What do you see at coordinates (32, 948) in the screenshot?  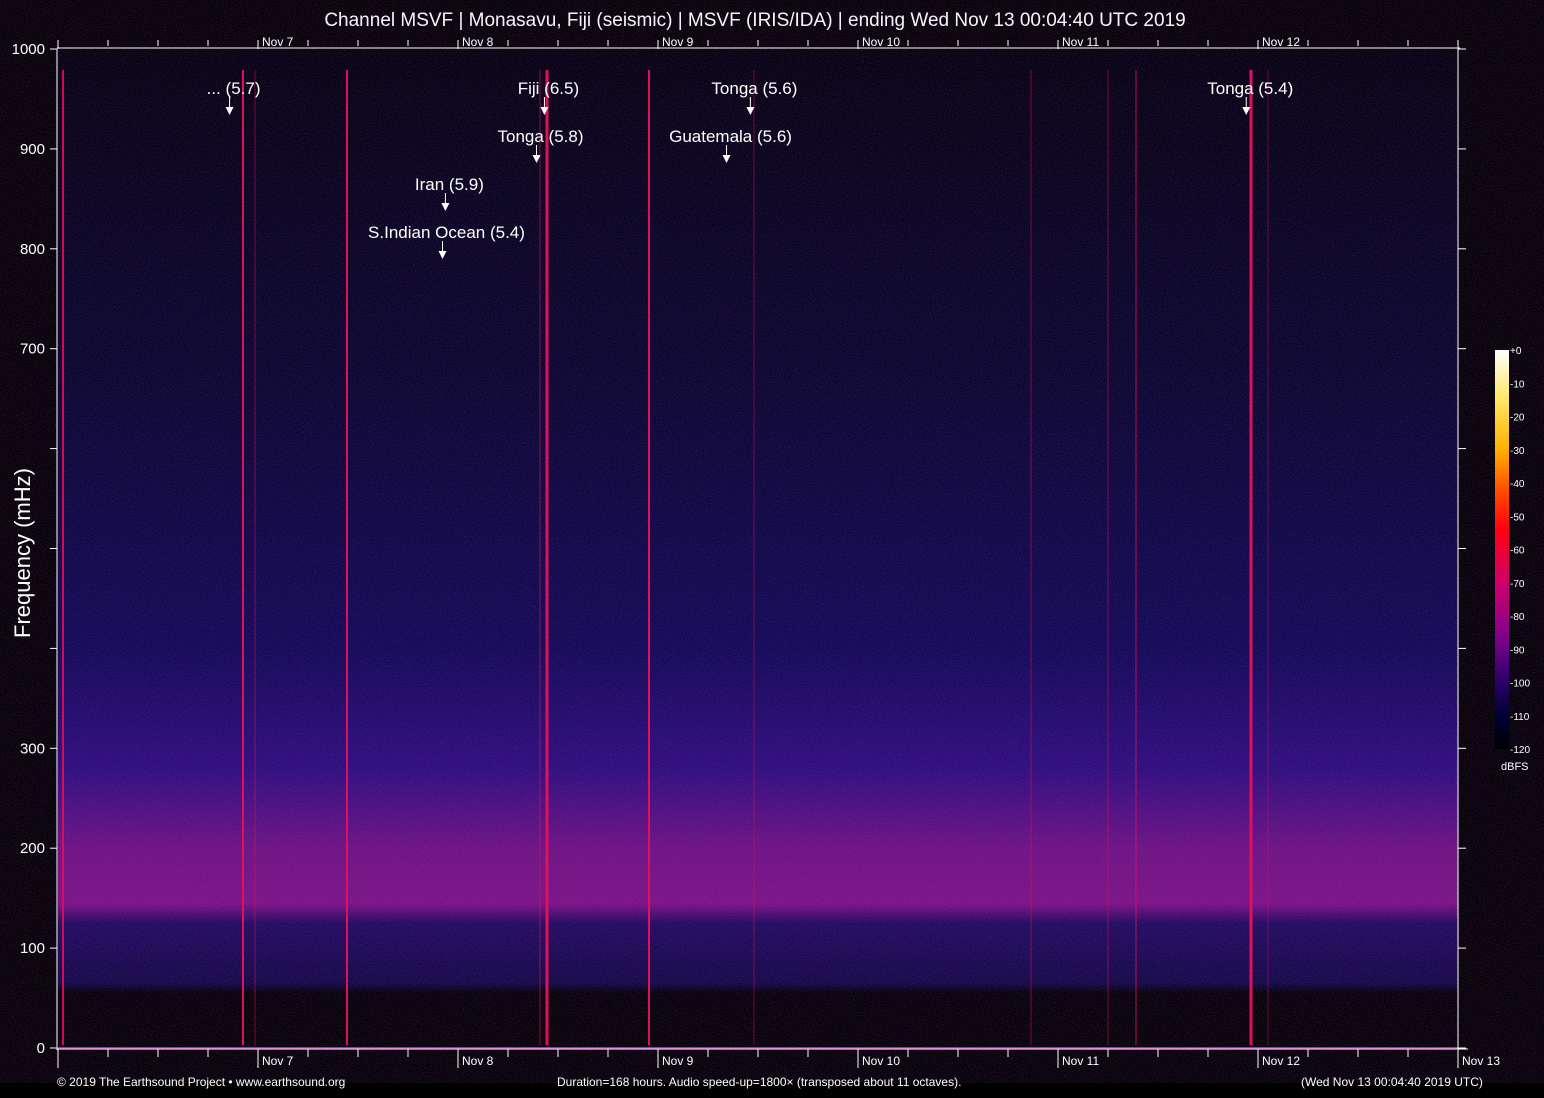 I see `y-tick-label: 100` at bounding box center [32, 948].